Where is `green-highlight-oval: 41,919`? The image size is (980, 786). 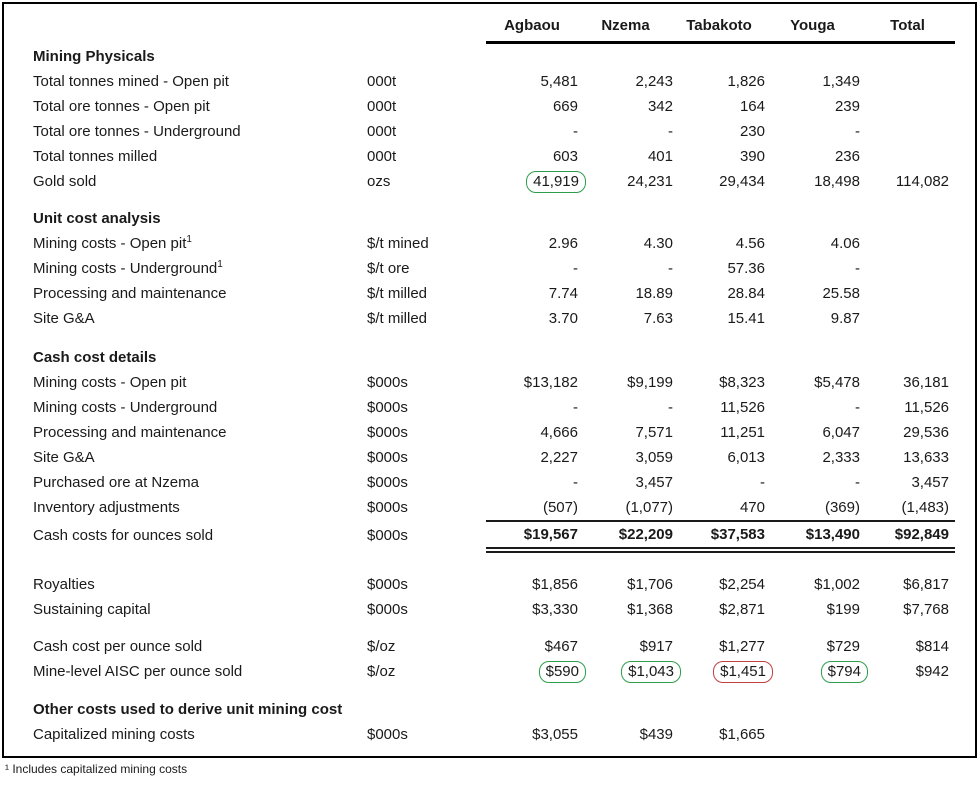 green-highlight-oval: 41,919 is located at coordinates (556, 181).